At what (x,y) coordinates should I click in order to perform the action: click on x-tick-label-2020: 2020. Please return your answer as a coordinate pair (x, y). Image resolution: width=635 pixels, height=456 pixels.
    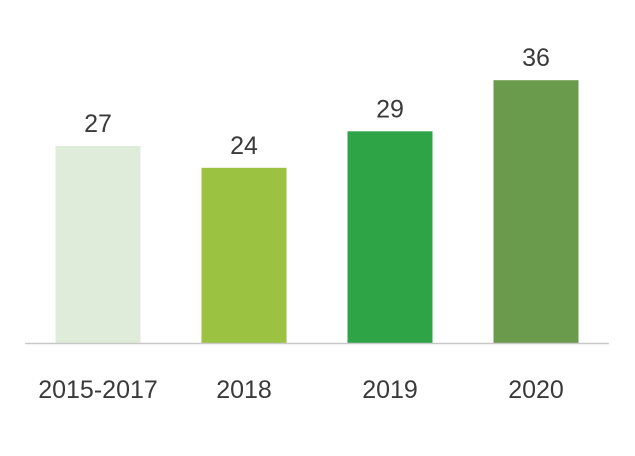
    Looking at the image, I should click on (536, 390).